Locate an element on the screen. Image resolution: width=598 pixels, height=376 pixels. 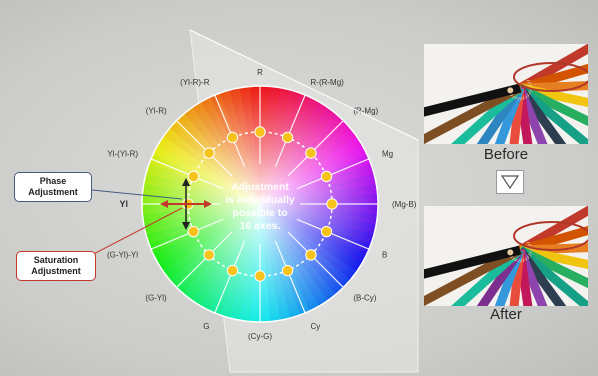
axis-label: (Yl-R) is located at coordinates (156, 111).